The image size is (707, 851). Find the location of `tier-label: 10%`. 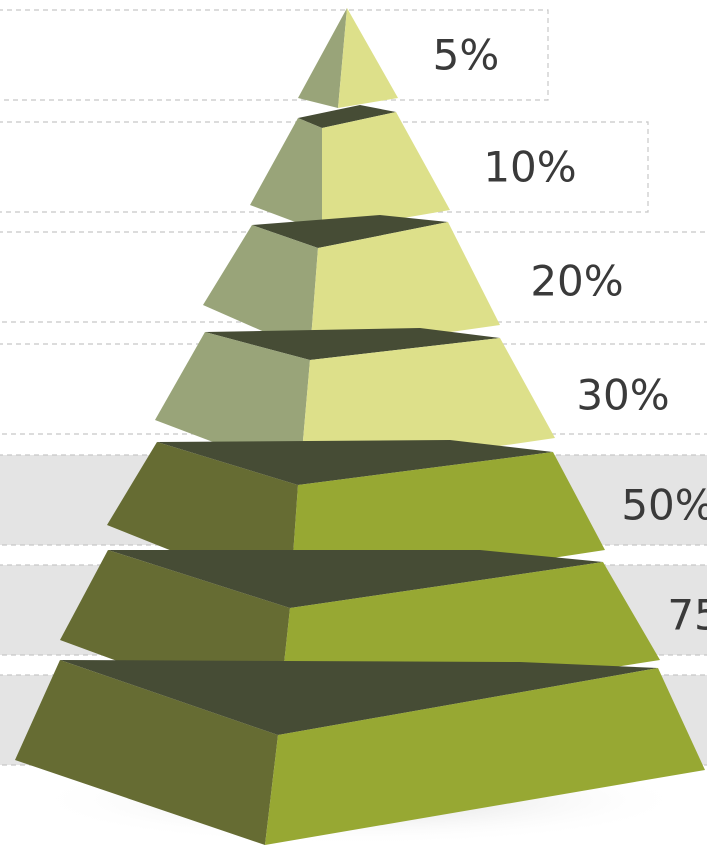

tier-label: 10% is located at coordinates (529, 167).